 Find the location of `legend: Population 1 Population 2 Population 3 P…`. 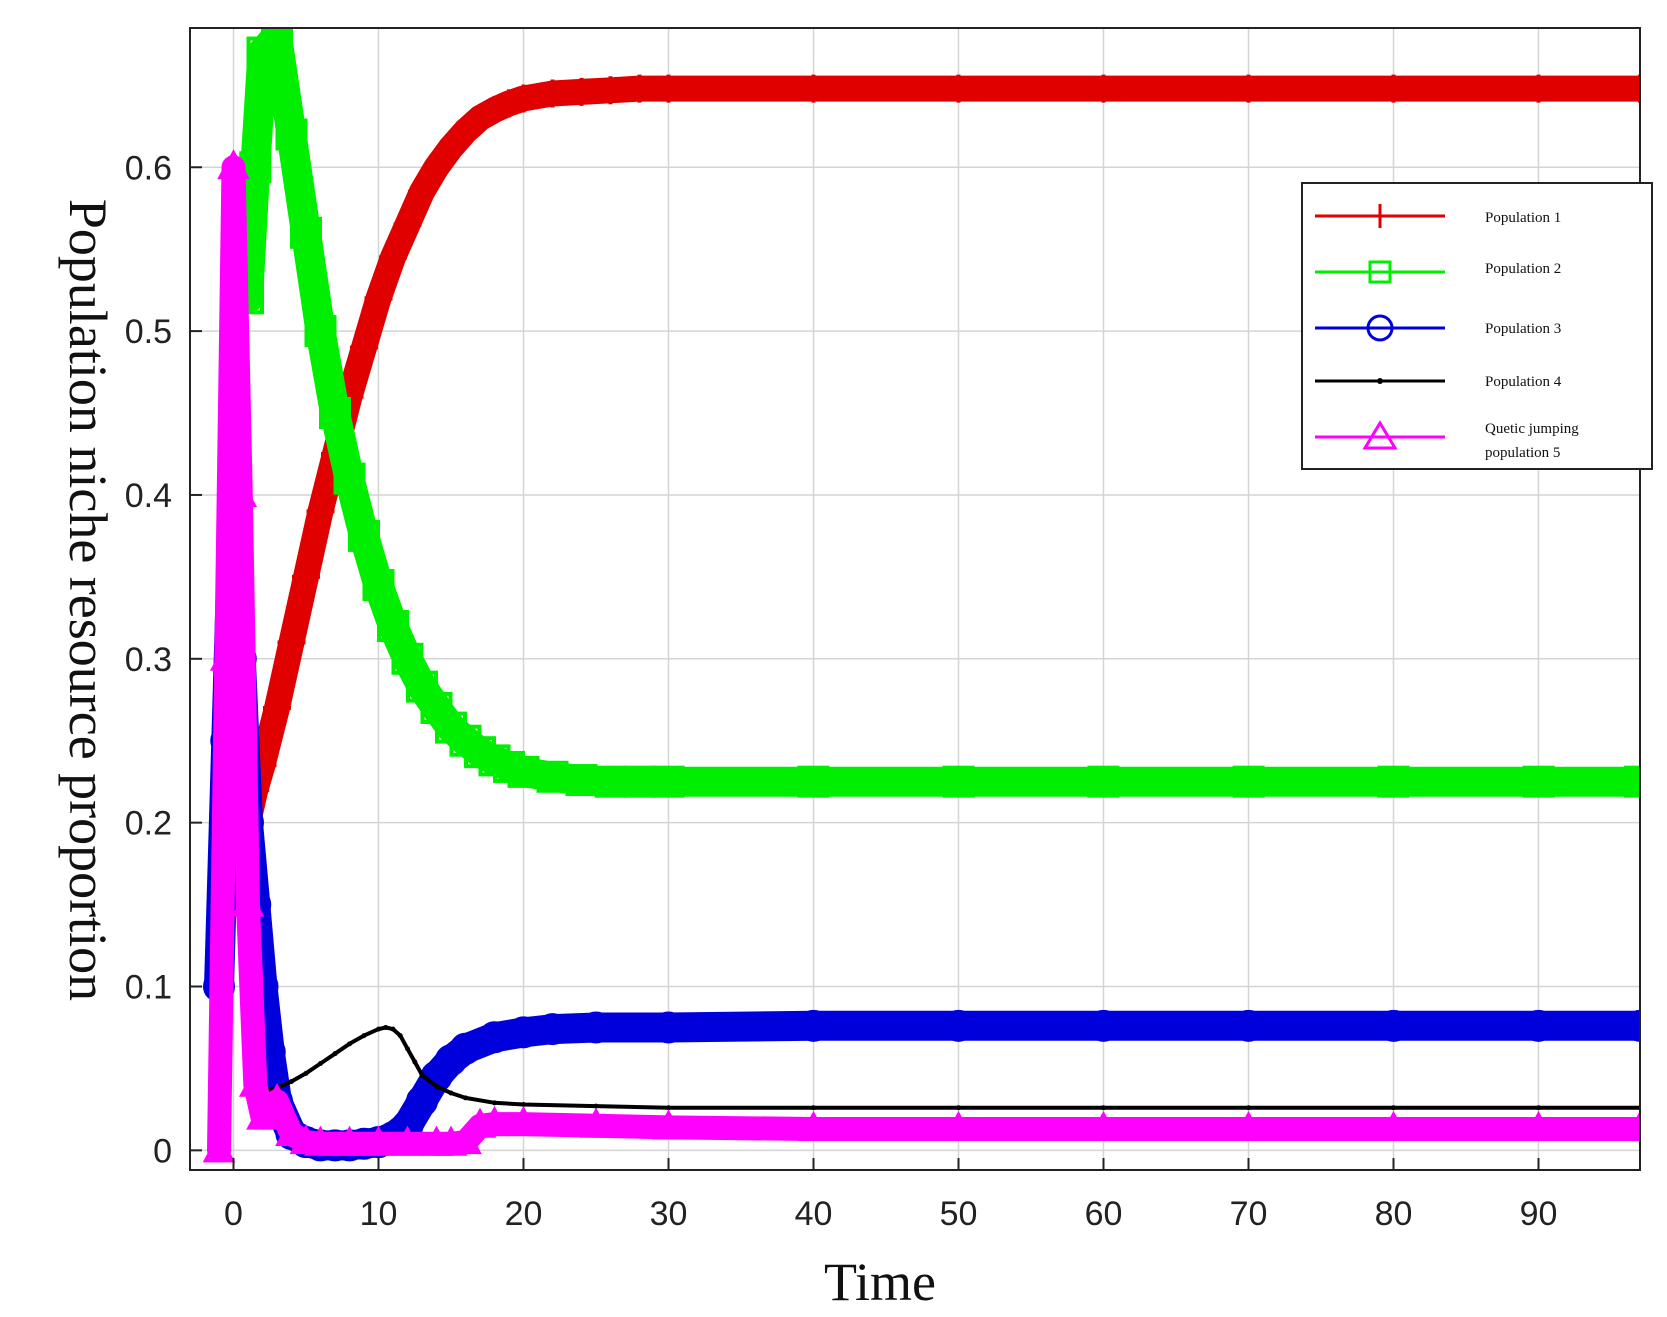

legend: Population 1 Population 2 Population 3 P… is located at coordinates (1477, 326).